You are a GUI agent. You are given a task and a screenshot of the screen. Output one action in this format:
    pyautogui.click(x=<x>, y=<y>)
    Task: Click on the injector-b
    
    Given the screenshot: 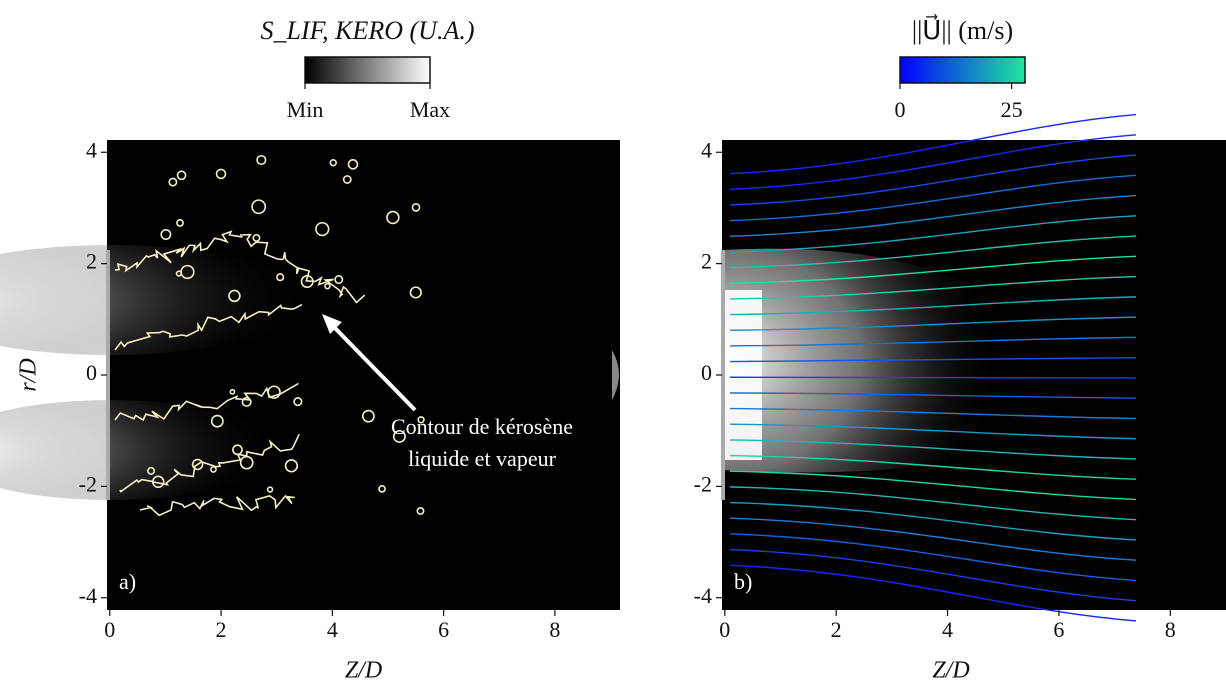 What is the action you would take?
    pyautogui.click(x=723, y=375)
    